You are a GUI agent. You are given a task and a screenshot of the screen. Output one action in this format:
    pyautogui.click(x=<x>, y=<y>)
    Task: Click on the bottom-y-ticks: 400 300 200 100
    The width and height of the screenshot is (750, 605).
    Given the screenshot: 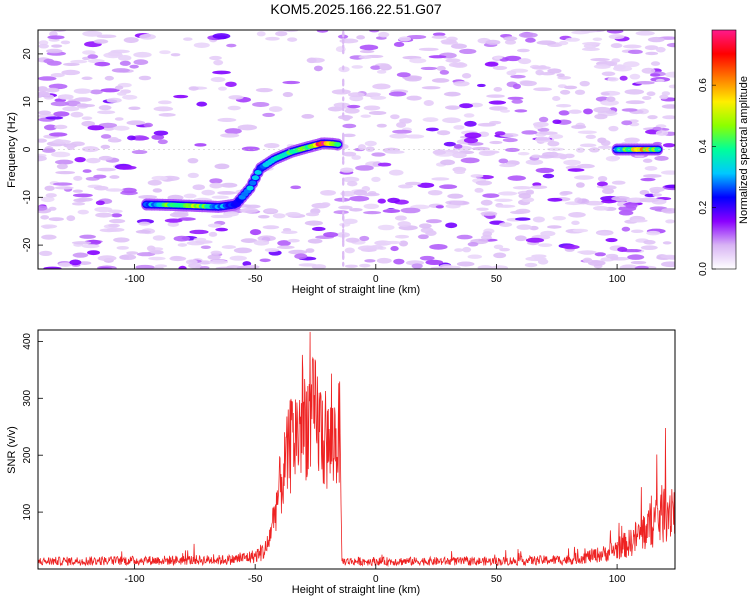 What is the action you would take?
    pyautogui.click(x=32, y=426)
    